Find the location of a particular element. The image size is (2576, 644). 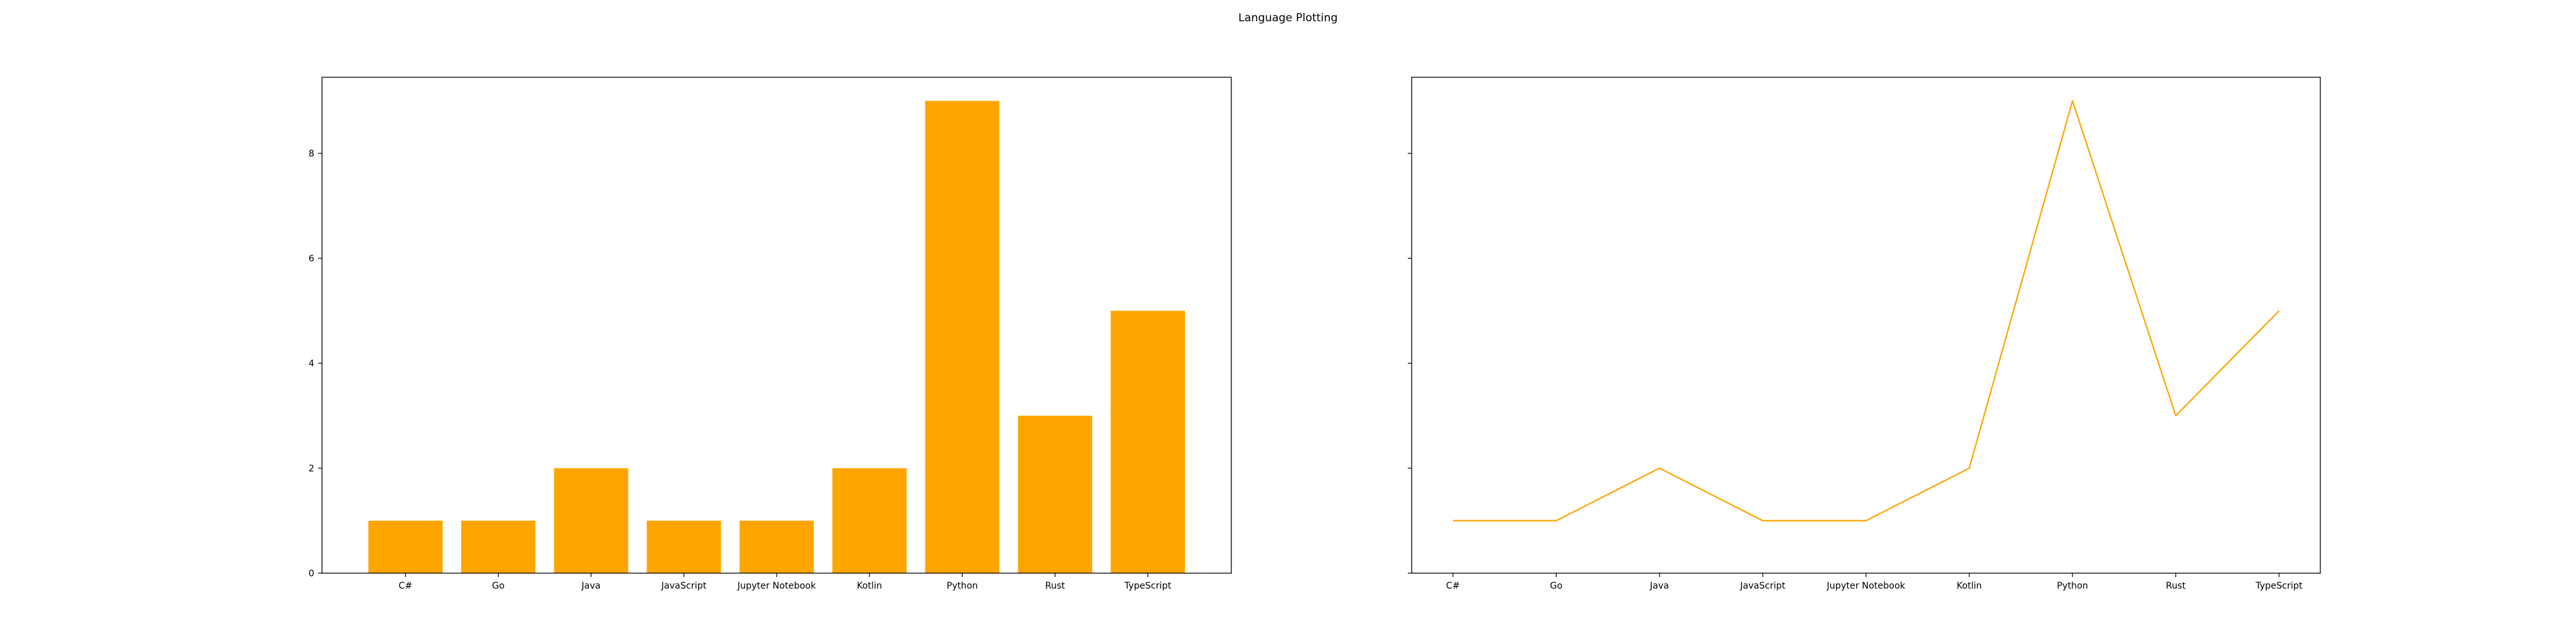

bar-javascript is located at coordinates (684, 546).